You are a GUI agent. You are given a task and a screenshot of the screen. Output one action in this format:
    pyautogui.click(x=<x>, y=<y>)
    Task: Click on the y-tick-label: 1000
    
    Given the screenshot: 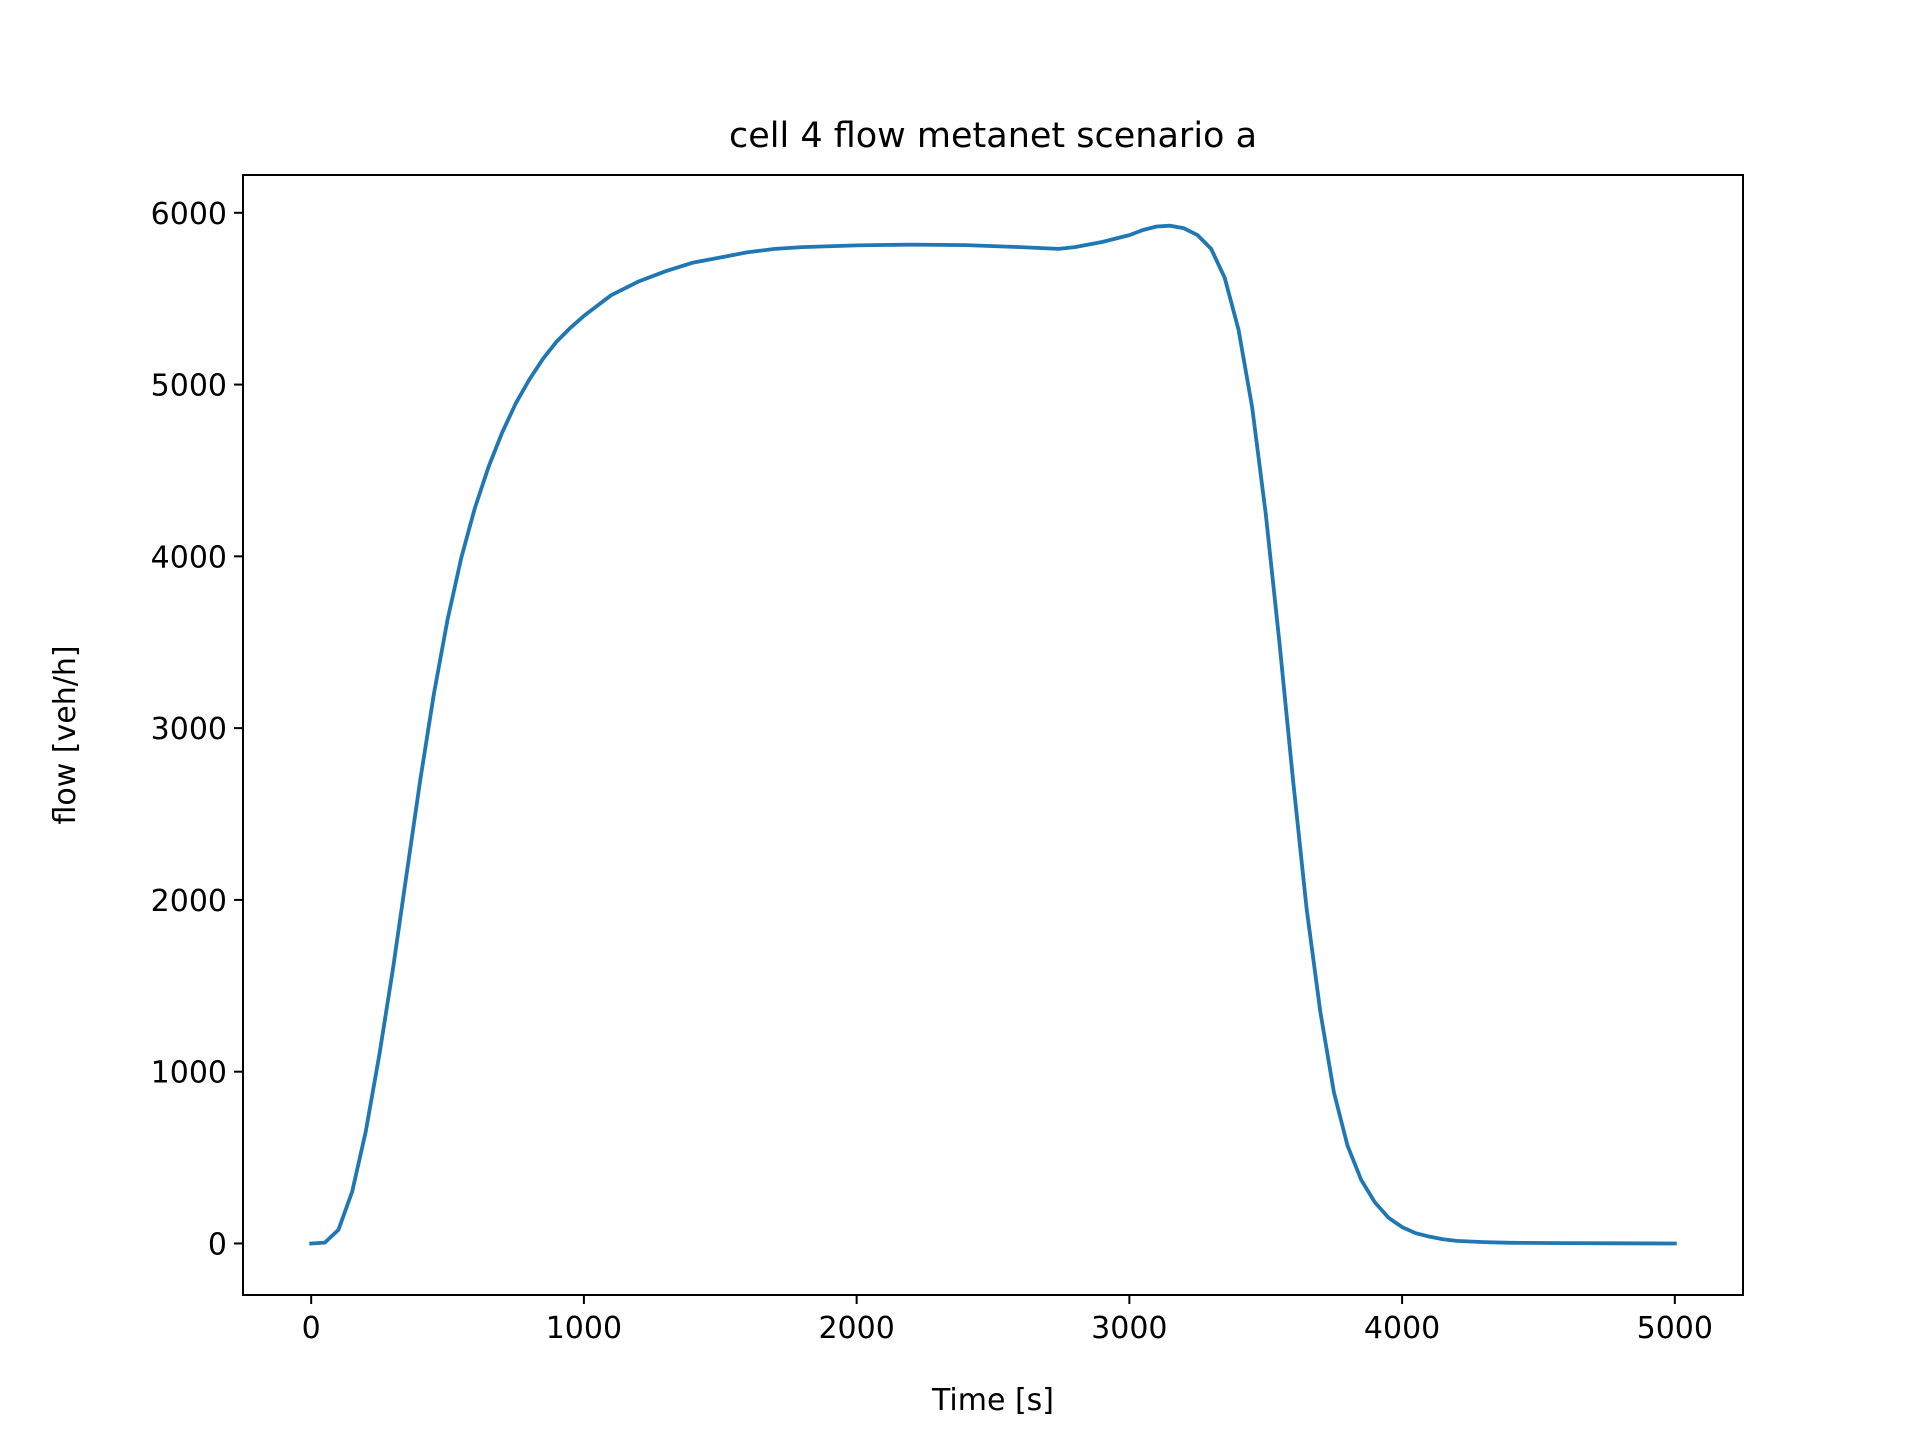 What is the action you would take?
    pyautogui.click(x=189, y=1073)
    